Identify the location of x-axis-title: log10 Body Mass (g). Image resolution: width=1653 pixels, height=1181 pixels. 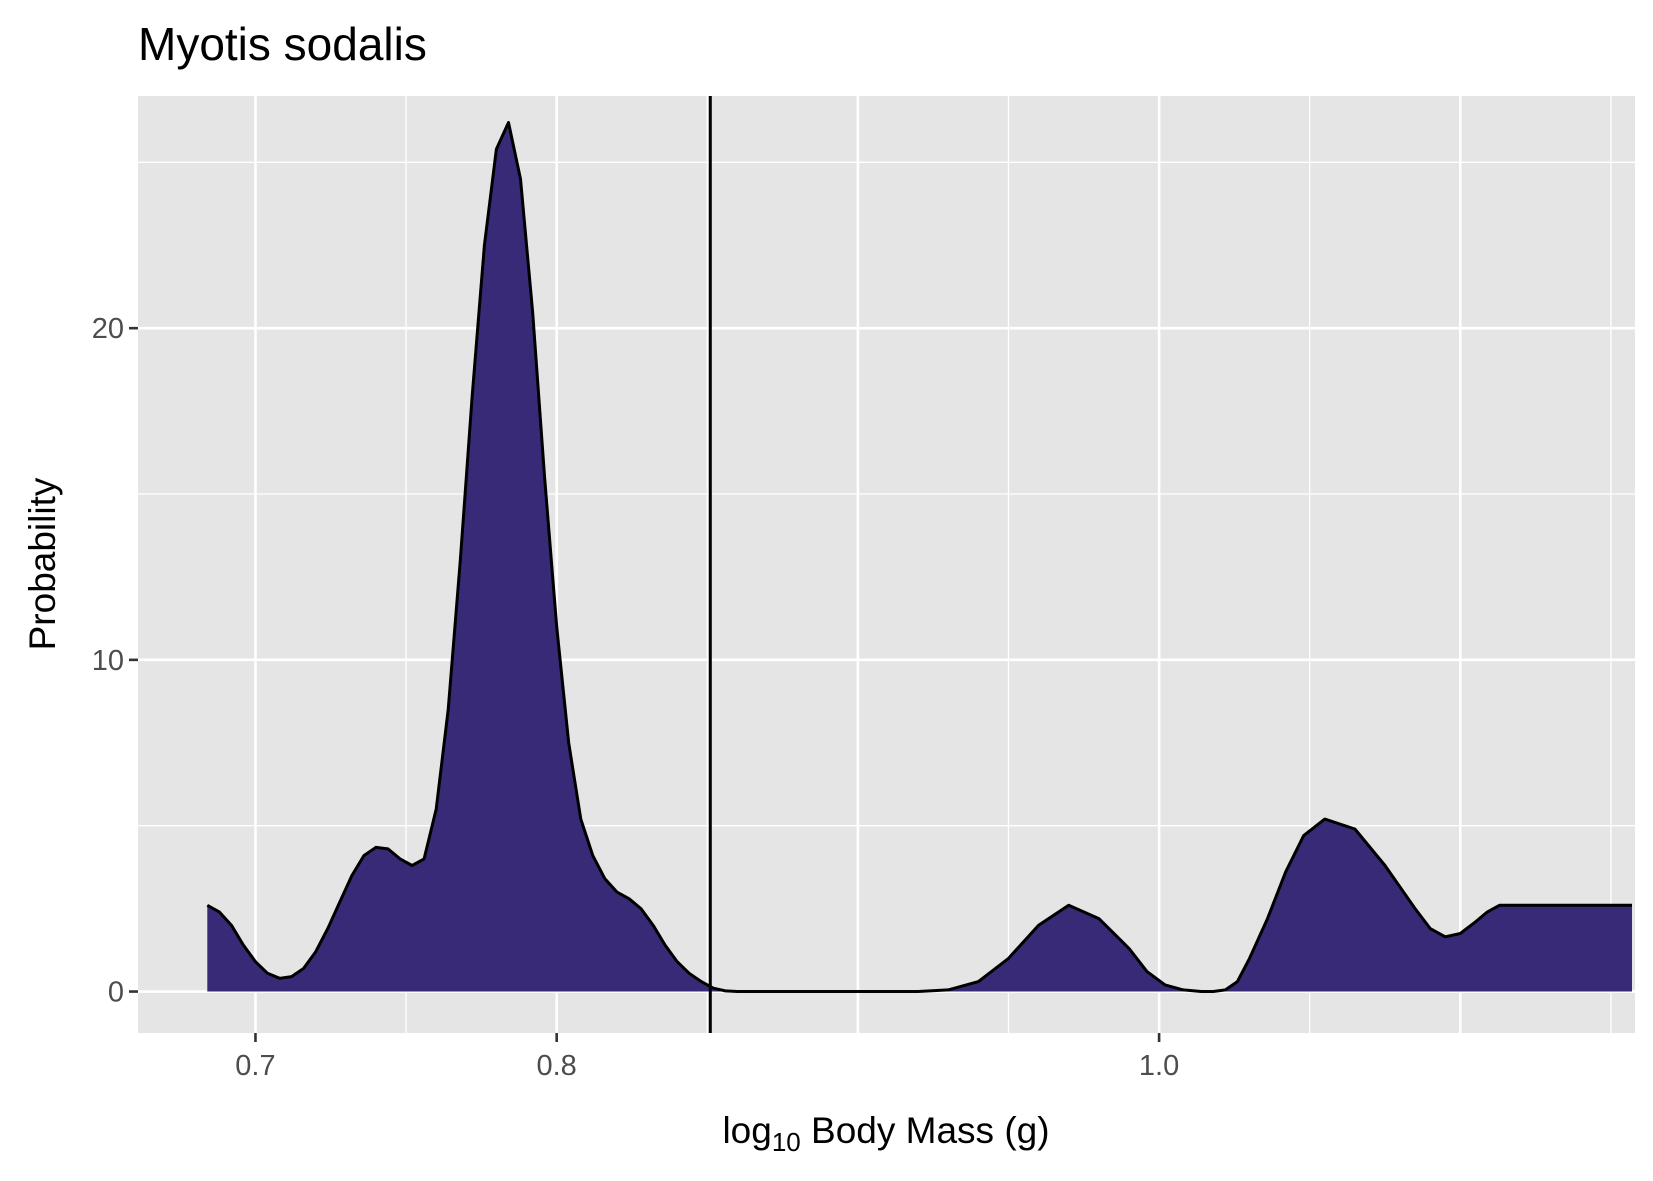
(885, 1133).